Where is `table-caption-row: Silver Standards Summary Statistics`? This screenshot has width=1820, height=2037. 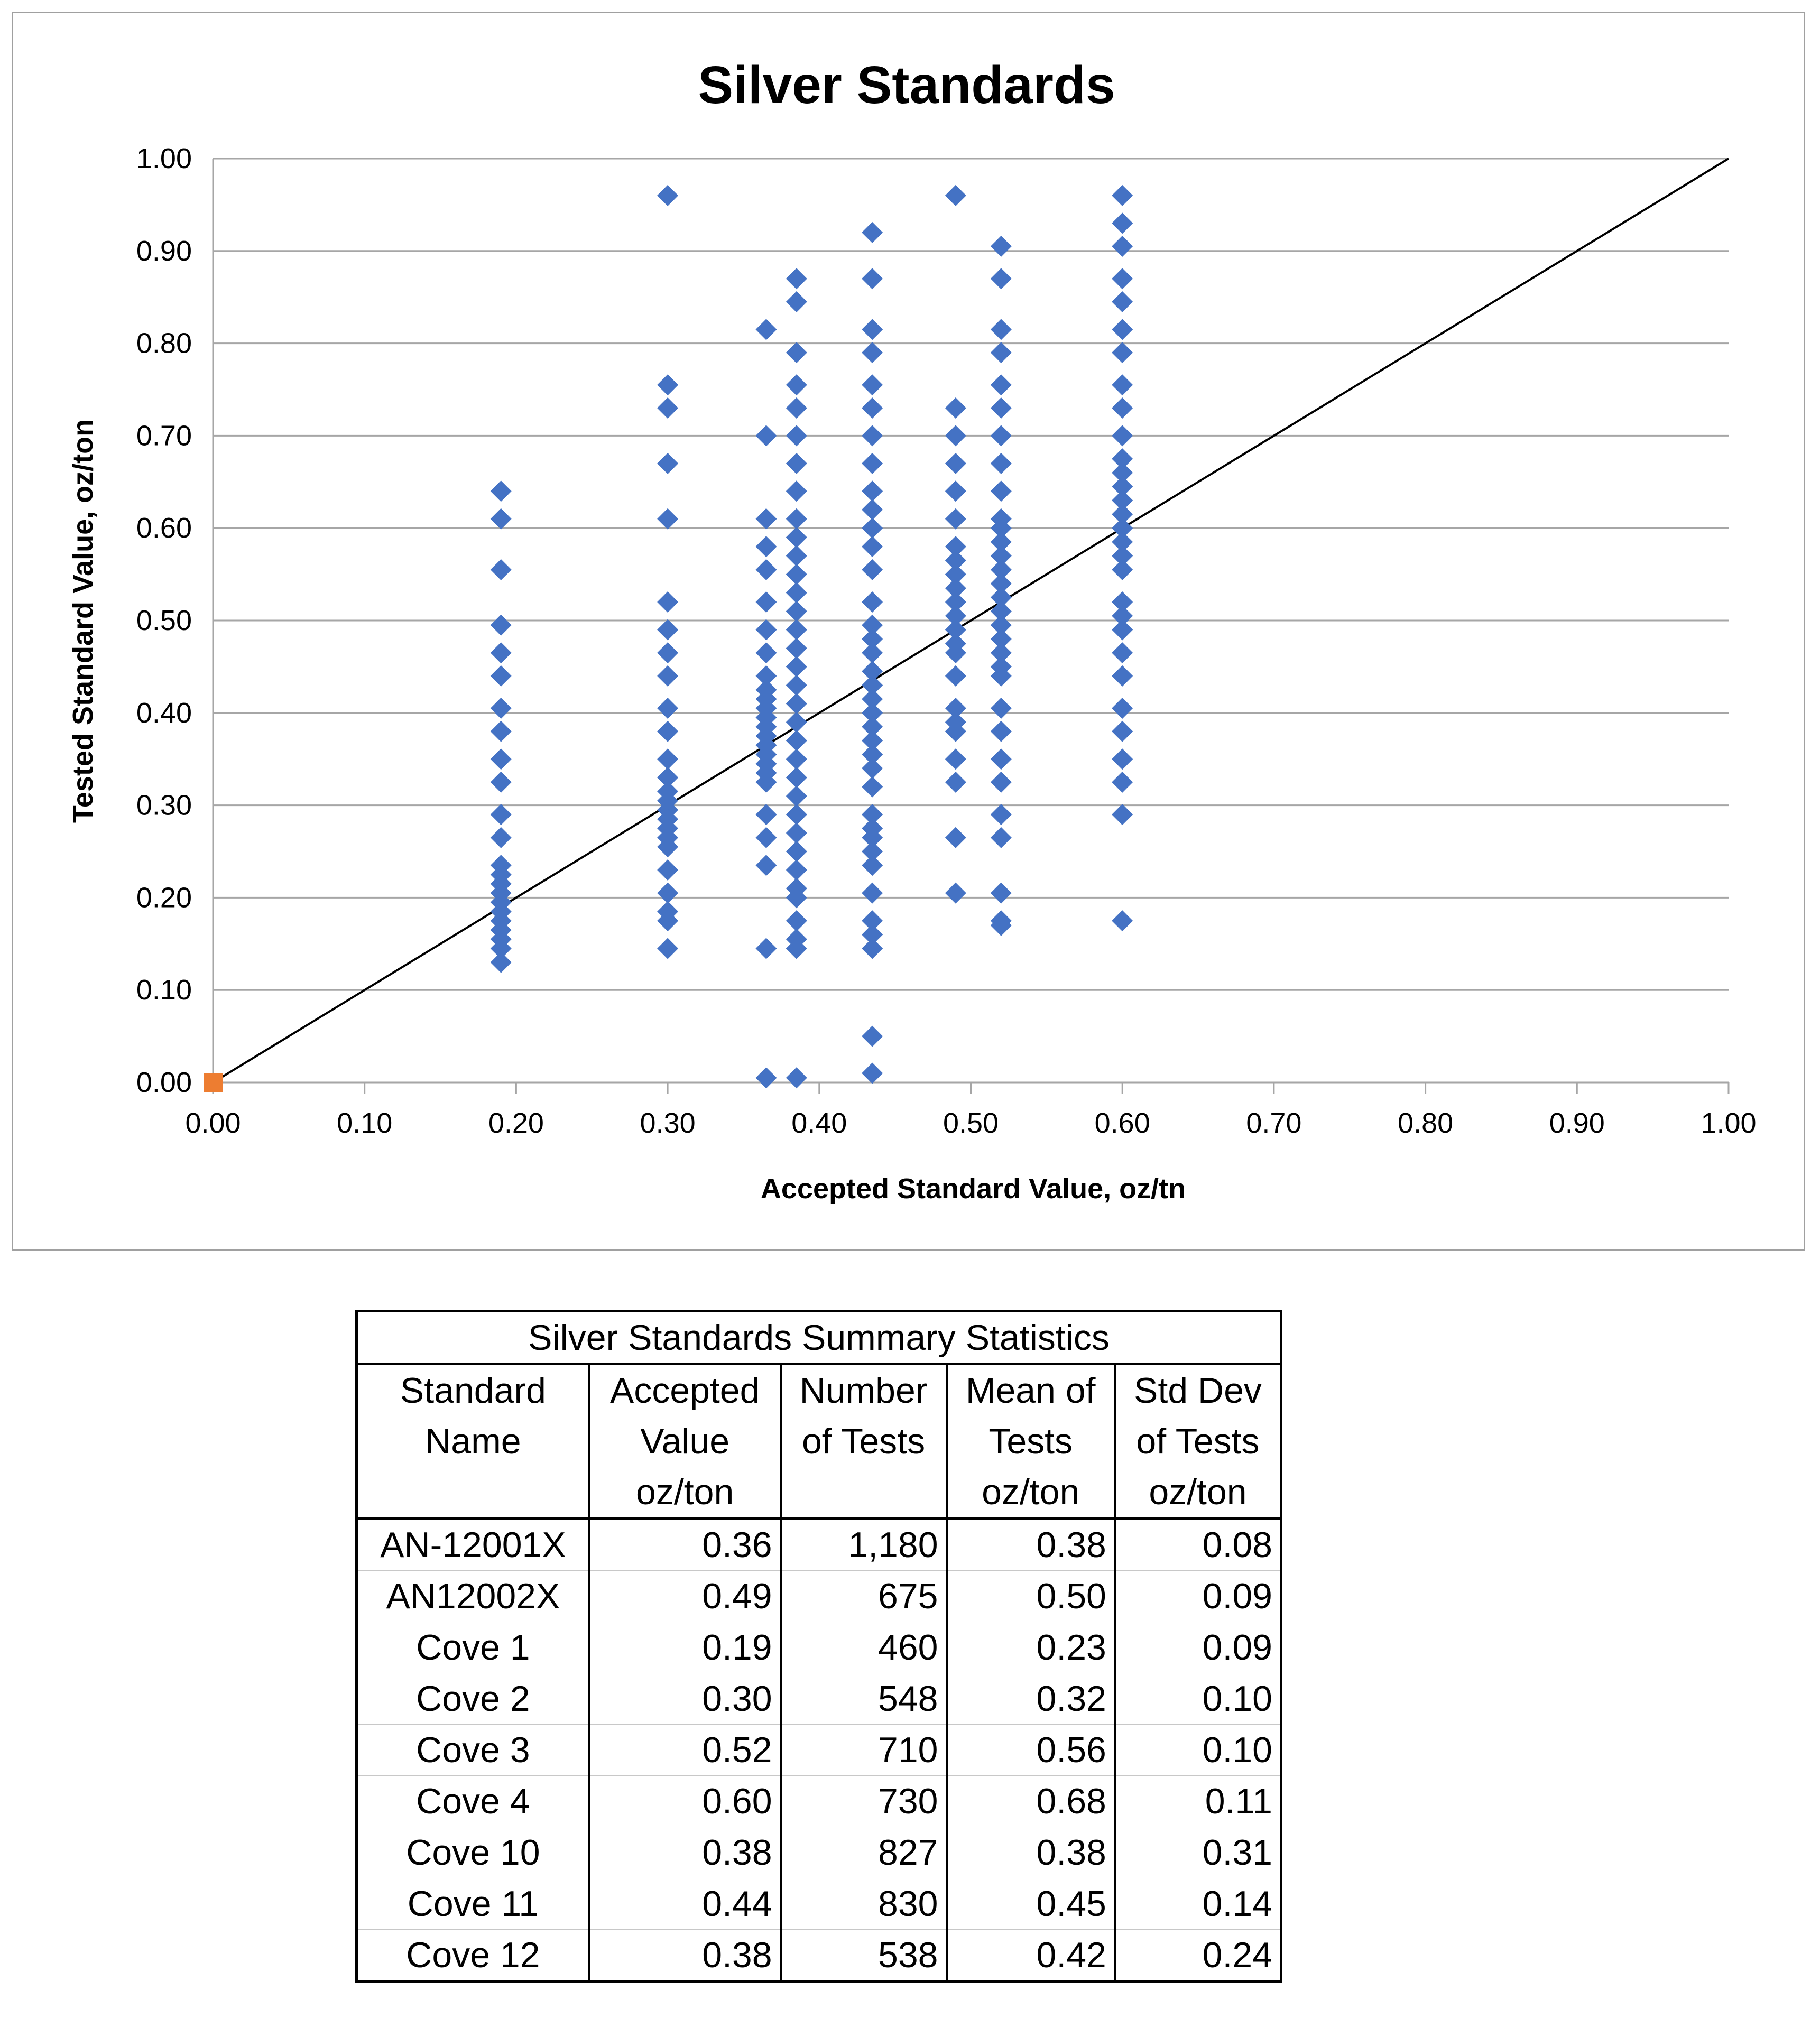 table-caption-row: Silver Standards Summary Statistics is located at coordinates (819, 1338).